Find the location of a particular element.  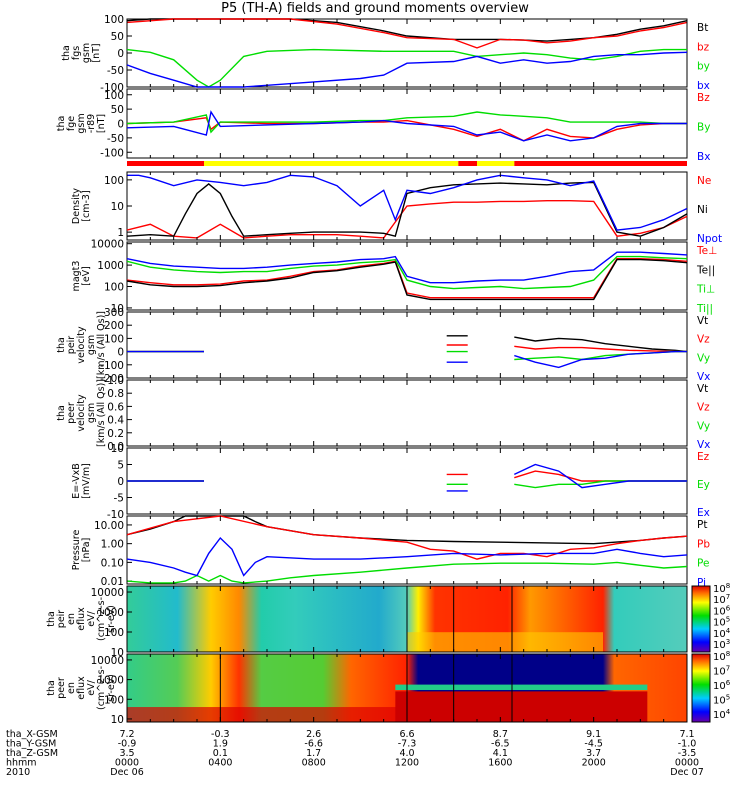

y-tick-label: 0.01 is located at coordinates (112, 582).